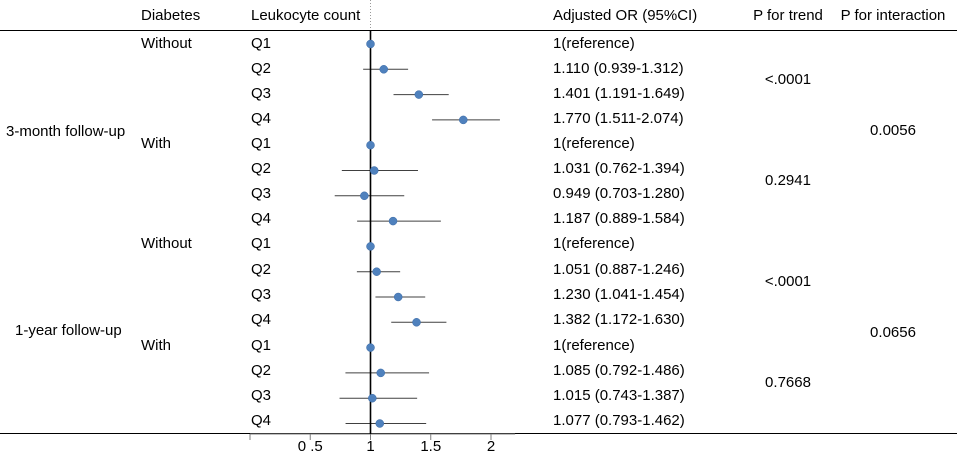 This screenshot has width=957, height=459. I want to click on or-value: 1.015 (0.743-1.387), so click(619, 395).